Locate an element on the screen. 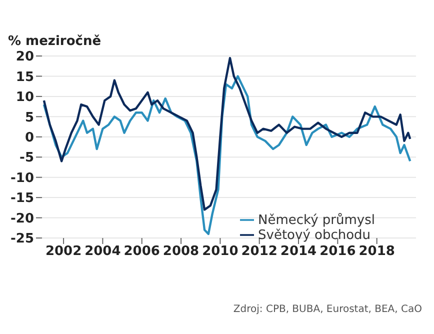 The image size is (434, 334). y-tick-label: -10 is located at coordinates (22, 178).